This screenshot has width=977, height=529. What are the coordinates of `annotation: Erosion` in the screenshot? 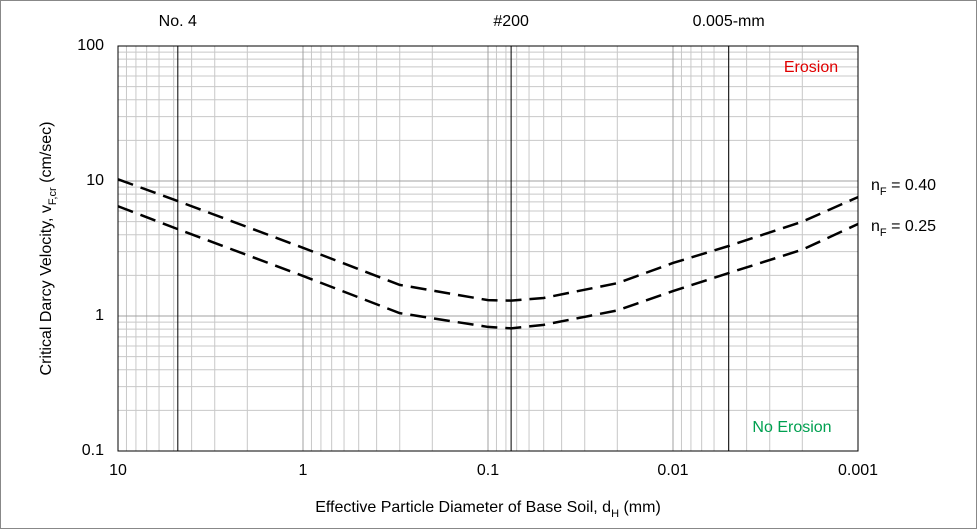 It's located at (811, 67).